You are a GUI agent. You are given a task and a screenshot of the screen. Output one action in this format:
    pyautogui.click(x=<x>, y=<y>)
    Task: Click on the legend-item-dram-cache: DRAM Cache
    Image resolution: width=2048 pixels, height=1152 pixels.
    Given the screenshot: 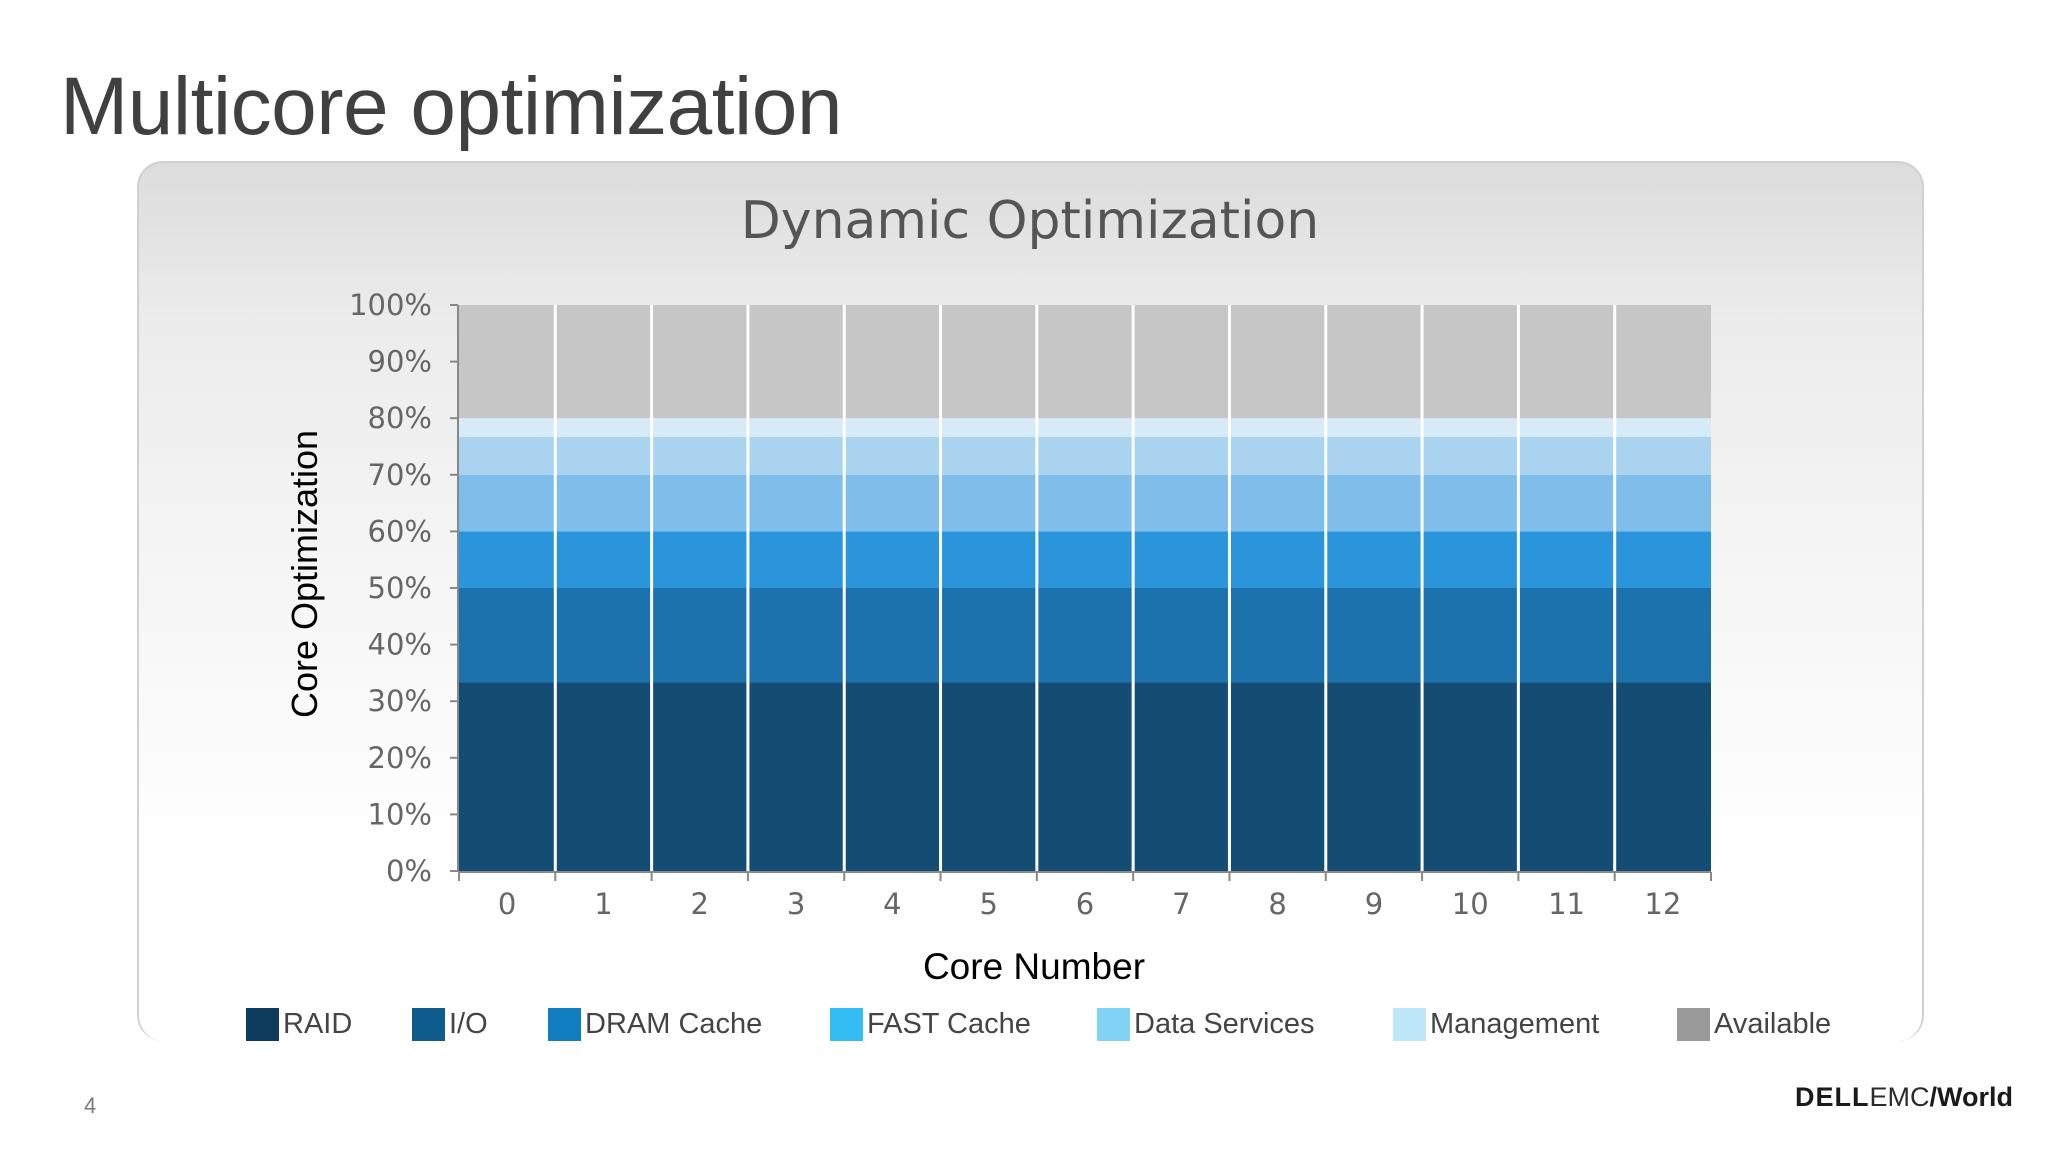 What is the action you would take?
    pyautogui.click(x=655, y=1024)
    